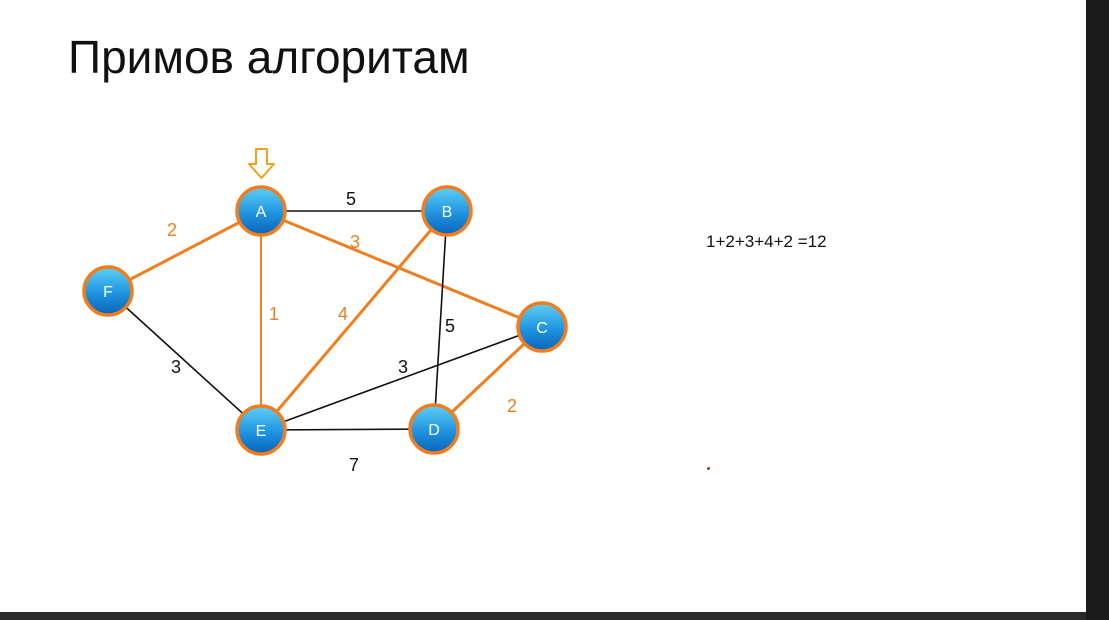 The width and height of the screenshot is (1109, 620). Describe the element at coordinates (403, 367) in the screenshot. I see `edge-weight-E-C: 3` at that location.